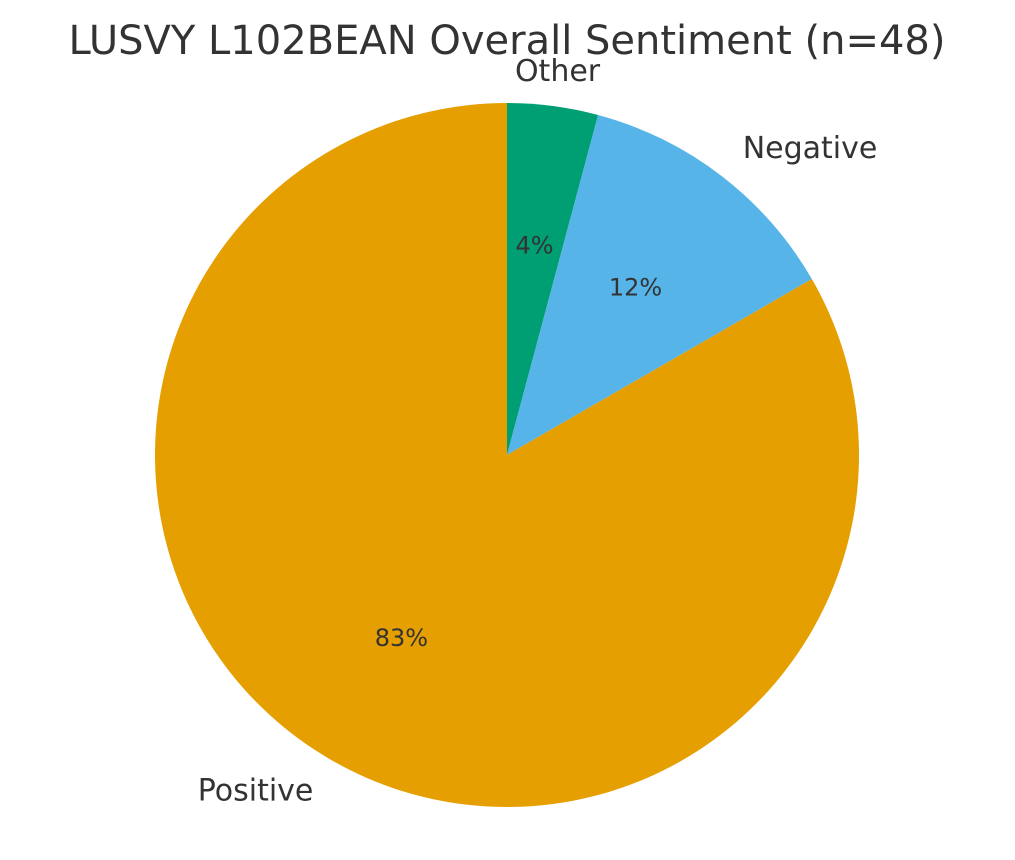  Describe the element at coordinates (256, 790) in the screenshot. I see `slice-label-positive: Positive` at that location.